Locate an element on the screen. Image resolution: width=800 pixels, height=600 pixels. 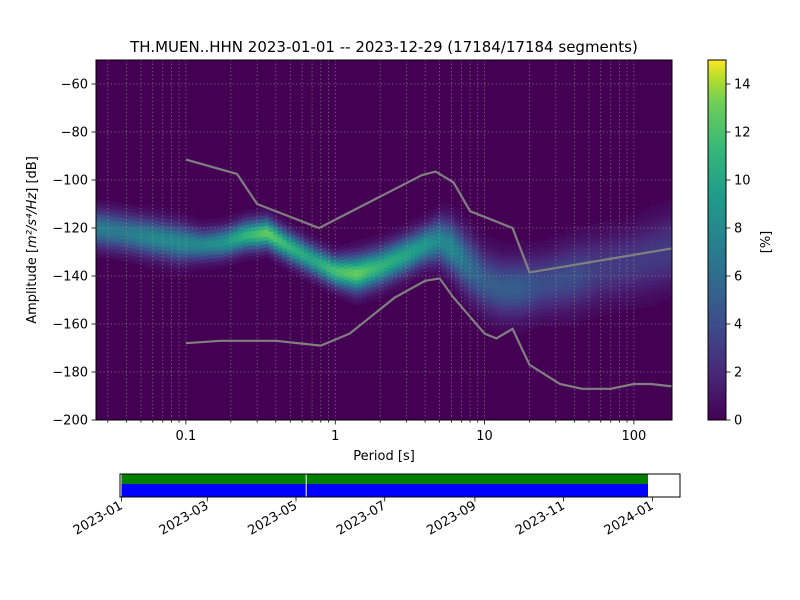
y-axis-label-tail: ] [dB] is located at coordinates (32, 174).